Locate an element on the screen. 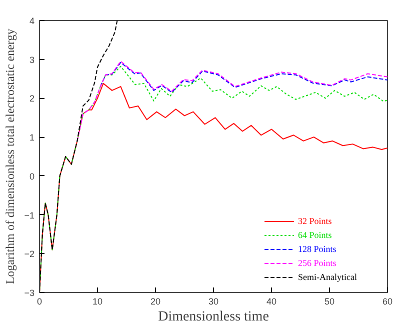 This screenshot has height=327, width=395. x-tick-label: 40 is located at coordinates (271, 301).